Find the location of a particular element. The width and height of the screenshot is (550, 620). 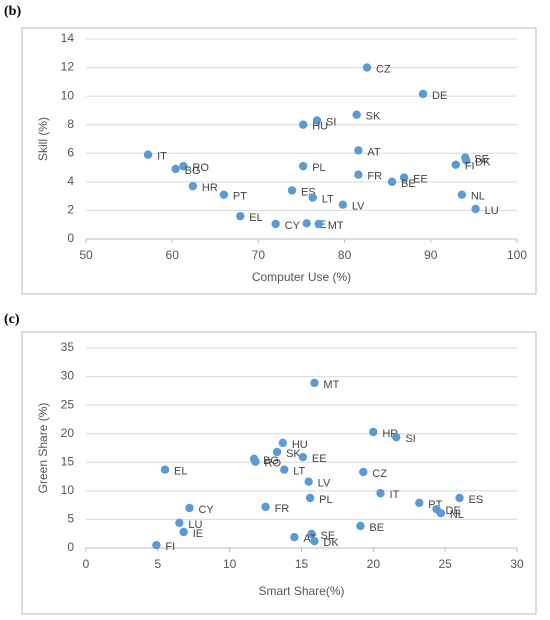

y-tick-label: 5 is located at coordinates (70, 519).